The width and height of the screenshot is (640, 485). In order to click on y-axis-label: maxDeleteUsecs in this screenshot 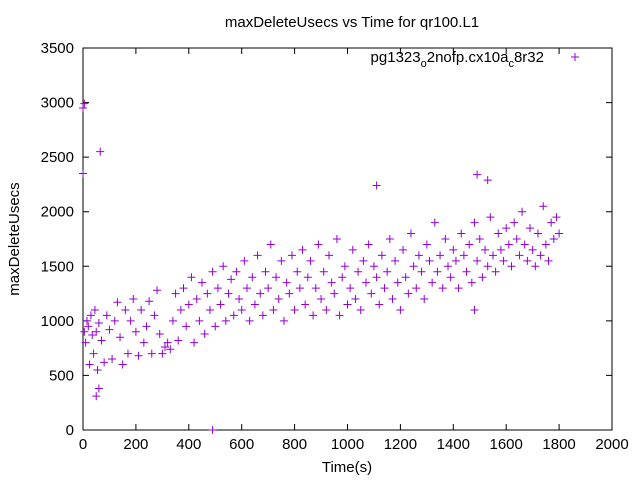, I will do `click(14, 238)`.